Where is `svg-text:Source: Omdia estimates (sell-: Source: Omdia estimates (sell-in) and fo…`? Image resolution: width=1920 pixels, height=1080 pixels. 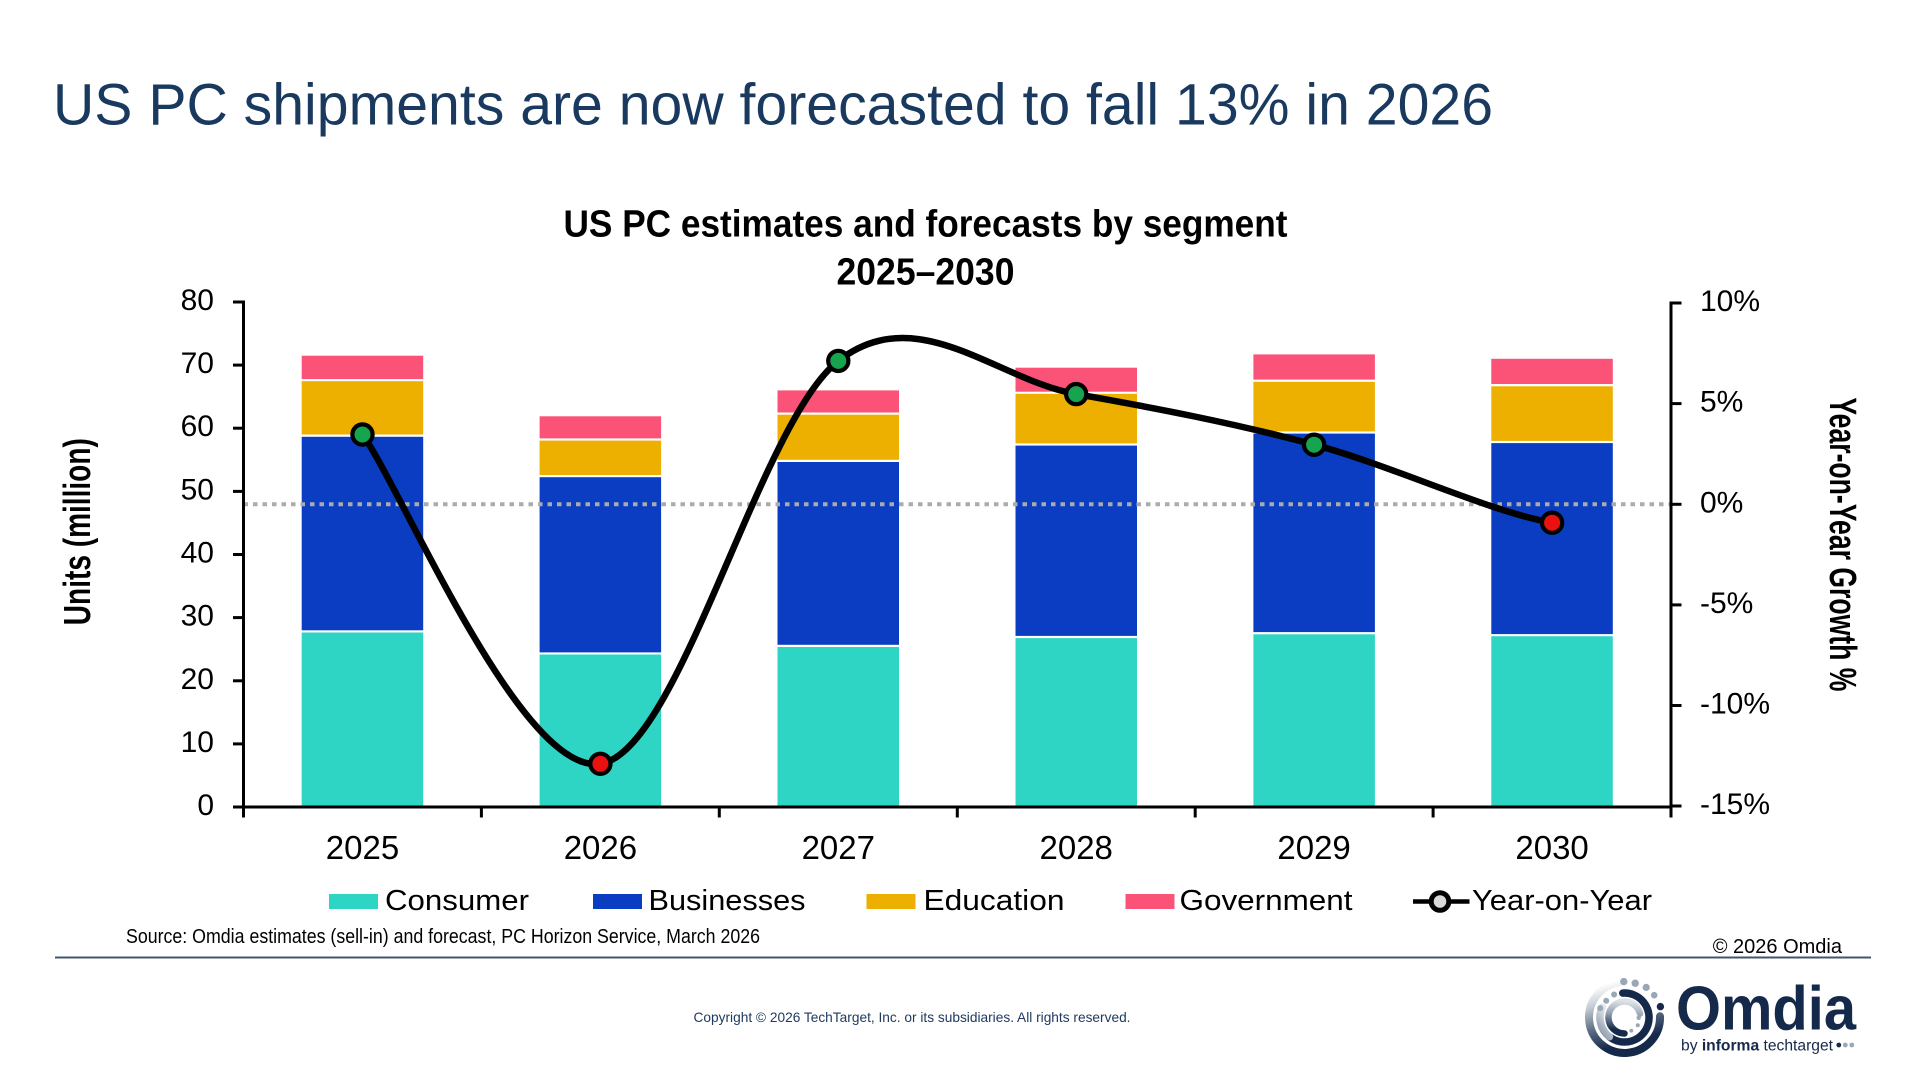 svg-text:Source: Omdia estimates (sell-: Source: Omdia estimates (sell-in) and fo… is located at coordinates (443, 937).